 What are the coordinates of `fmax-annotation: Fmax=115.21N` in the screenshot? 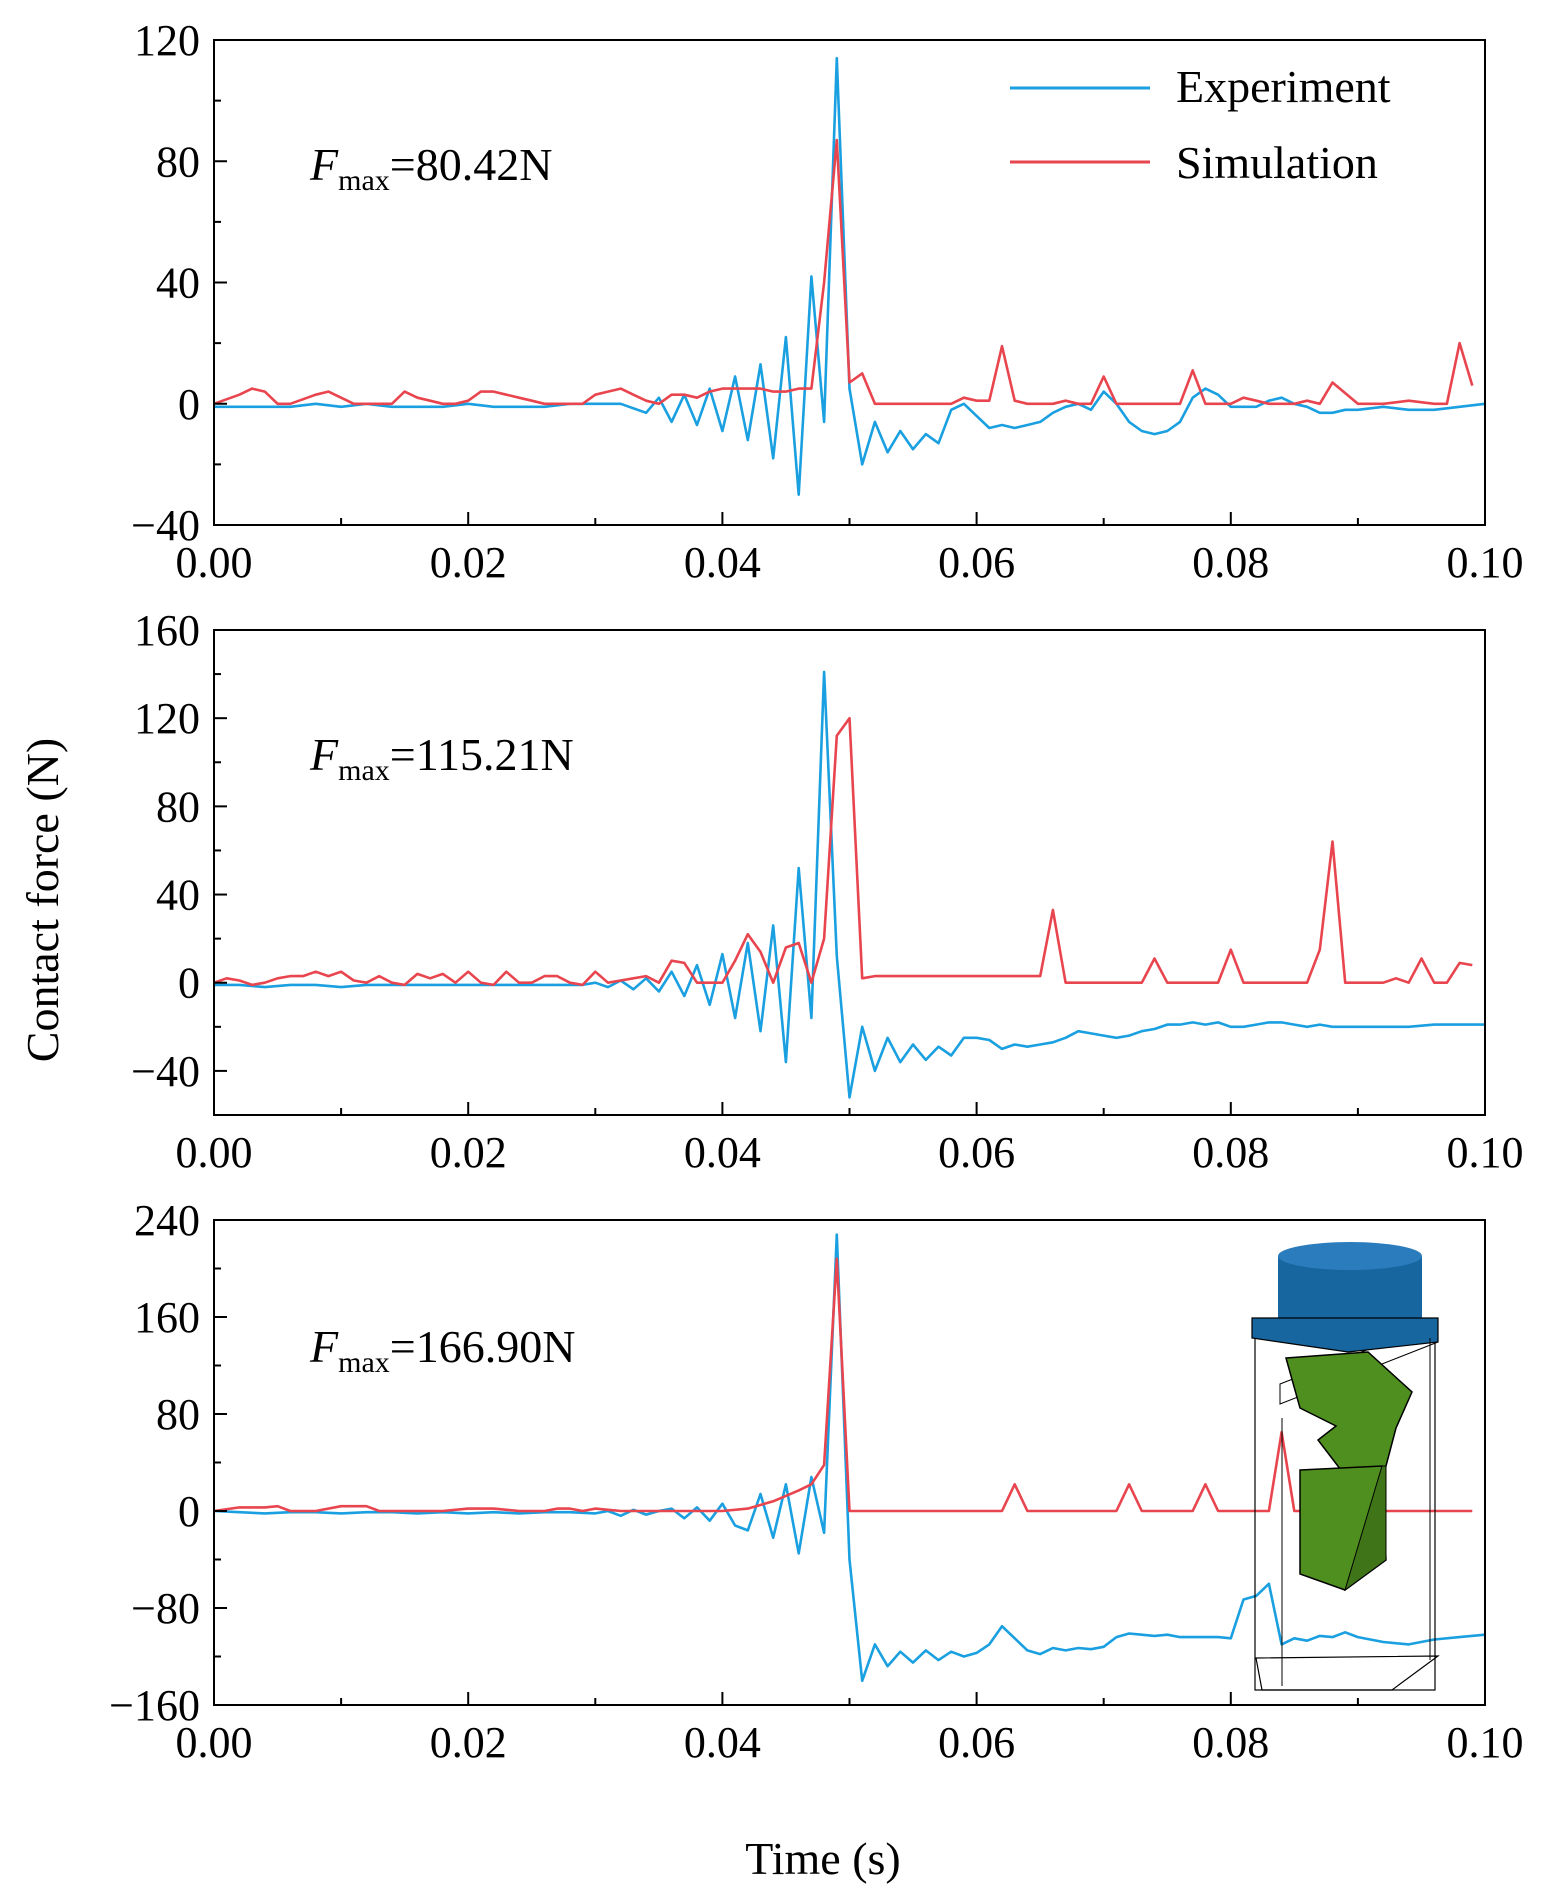 It's located at (441, 758).